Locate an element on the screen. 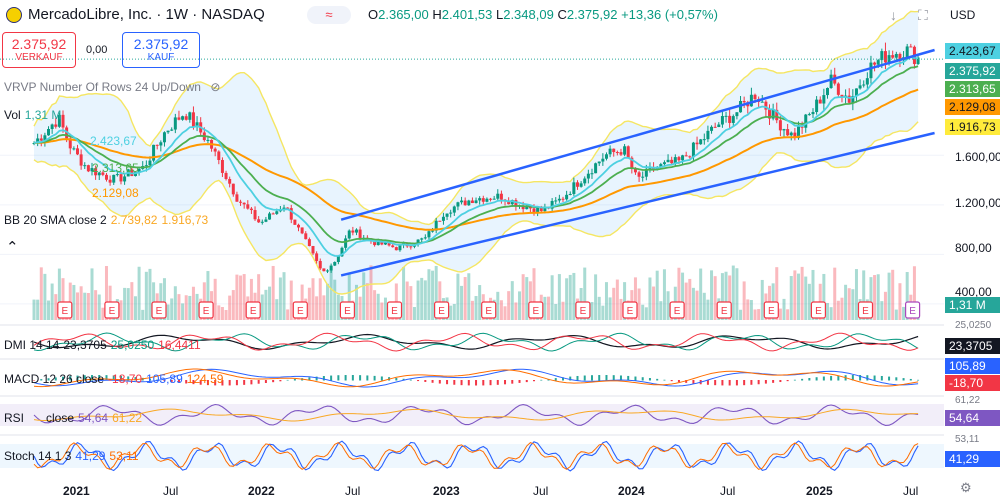  rsi-legend: RSI close 54,64 61,22 is located at coordinates (73, 418).